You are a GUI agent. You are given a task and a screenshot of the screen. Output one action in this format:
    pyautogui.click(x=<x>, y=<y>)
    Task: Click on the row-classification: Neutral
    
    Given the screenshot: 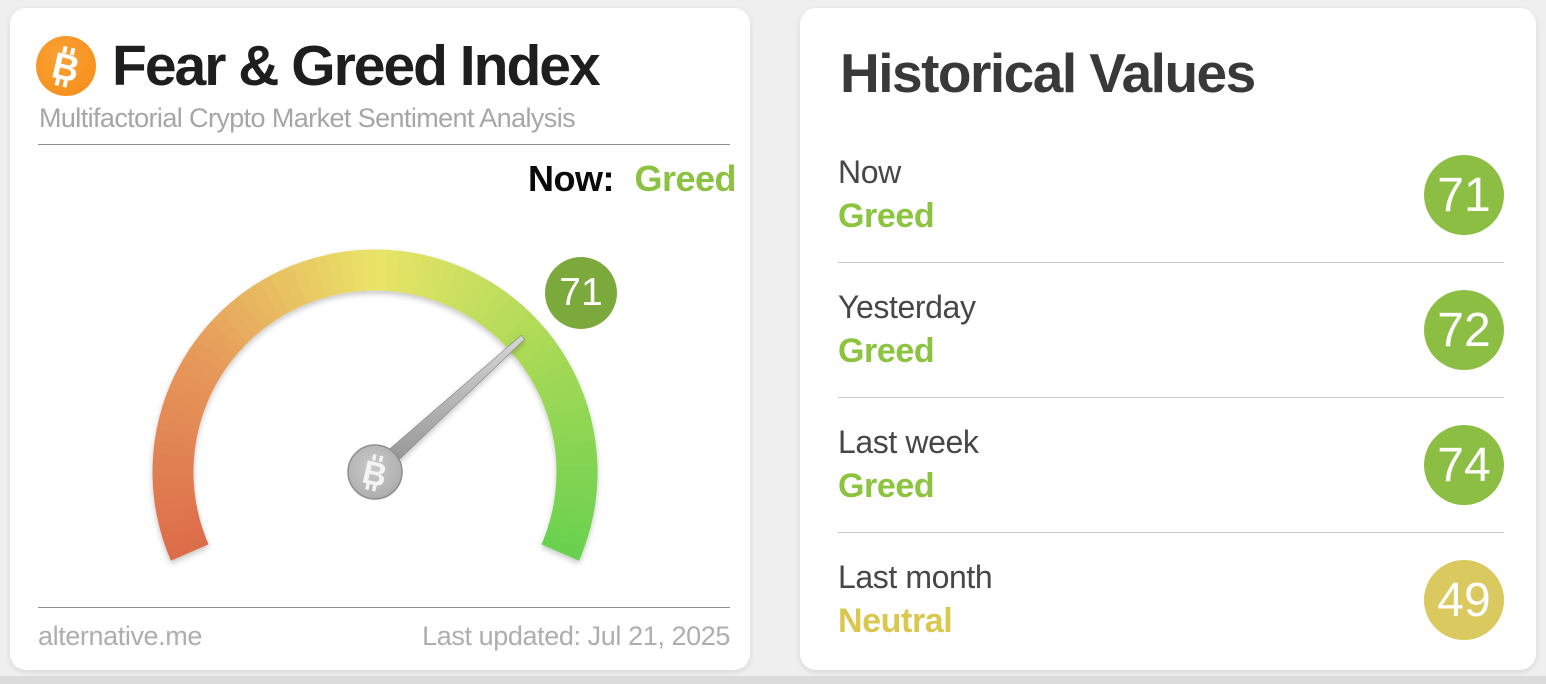 What is the action you would take?
    pyautogui.click(x=895, y=621)
    